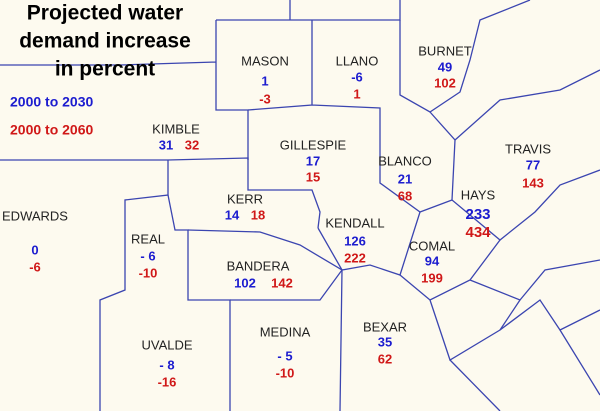 The height and width of the screenshot is (411, 600). What do you see at coordinates (166, 144) in the screenshot?
I see `county-value: 31` at bounding box center [166, 144].